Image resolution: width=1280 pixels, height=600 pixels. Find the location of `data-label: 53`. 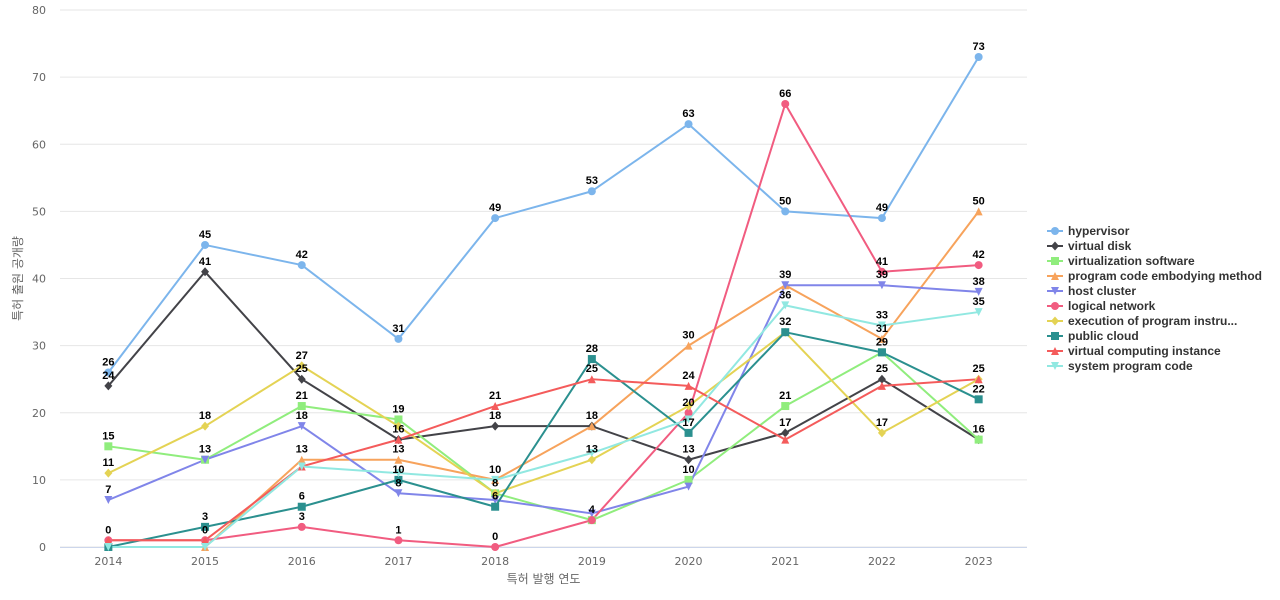

data-label: 53 is located at coordinates (592, 181).